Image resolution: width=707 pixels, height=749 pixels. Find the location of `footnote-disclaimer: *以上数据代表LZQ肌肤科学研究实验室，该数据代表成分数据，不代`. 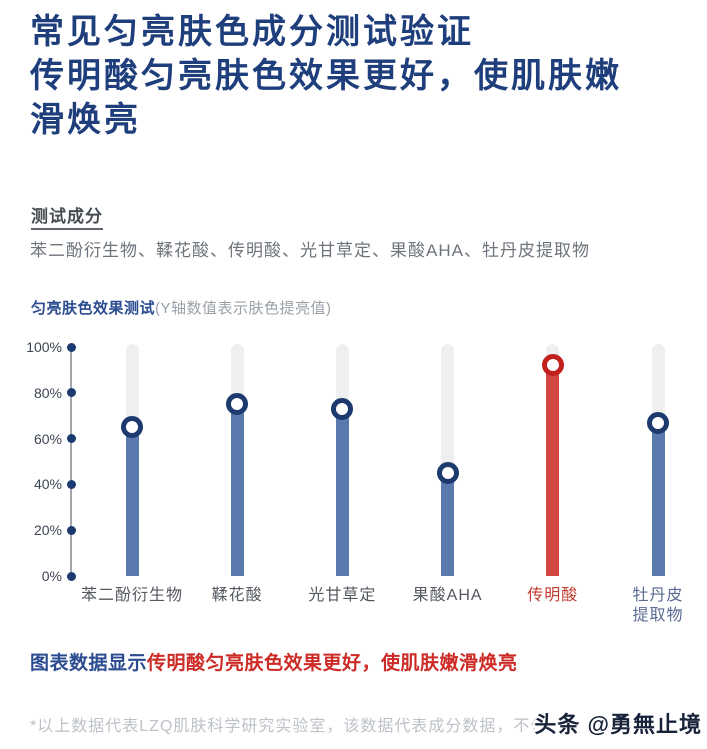

footnote-disclaimer: *以上数据代表LZQ肌肤科学研究实验室，该数据代表成分数据，不代 is located at coordinates (289, 726).